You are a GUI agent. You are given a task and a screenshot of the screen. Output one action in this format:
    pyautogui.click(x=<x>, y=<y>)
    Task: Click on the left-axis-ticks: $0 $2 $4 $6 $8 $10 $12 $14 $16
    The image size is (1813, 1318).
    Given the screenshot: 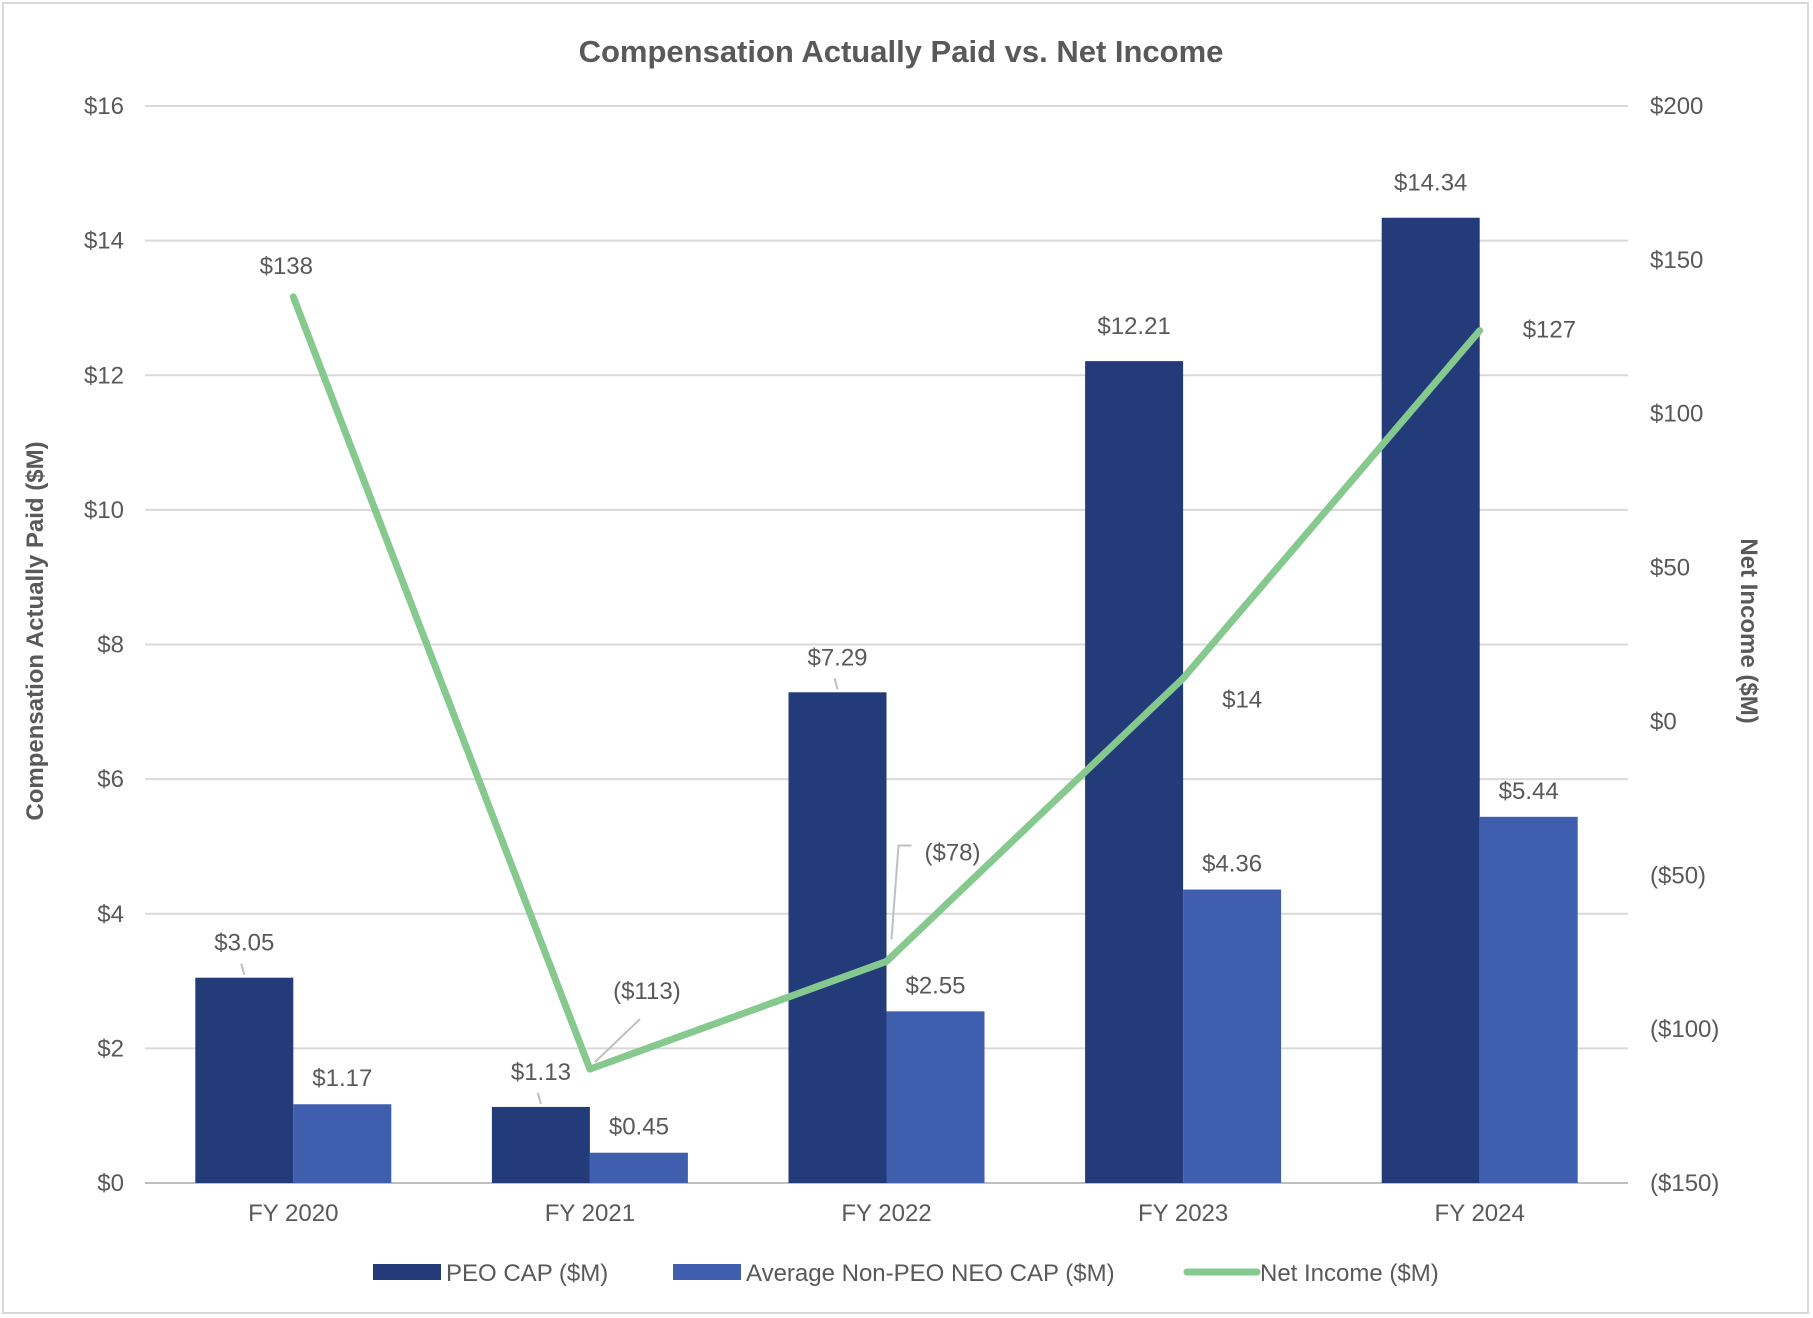 What is the action you would take?
    pyautogui.click(x=104, y=645)
    